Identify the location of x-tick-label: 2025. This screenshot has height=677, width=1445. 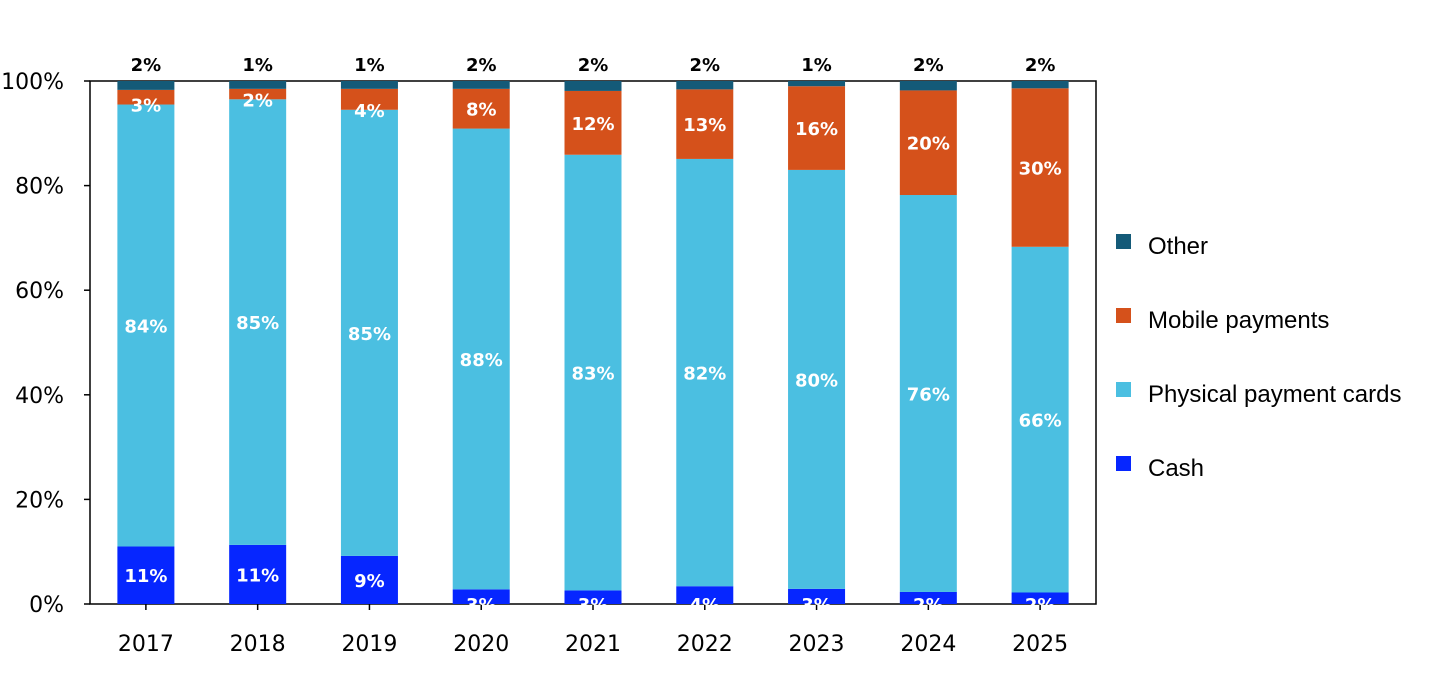
(1040, 644).